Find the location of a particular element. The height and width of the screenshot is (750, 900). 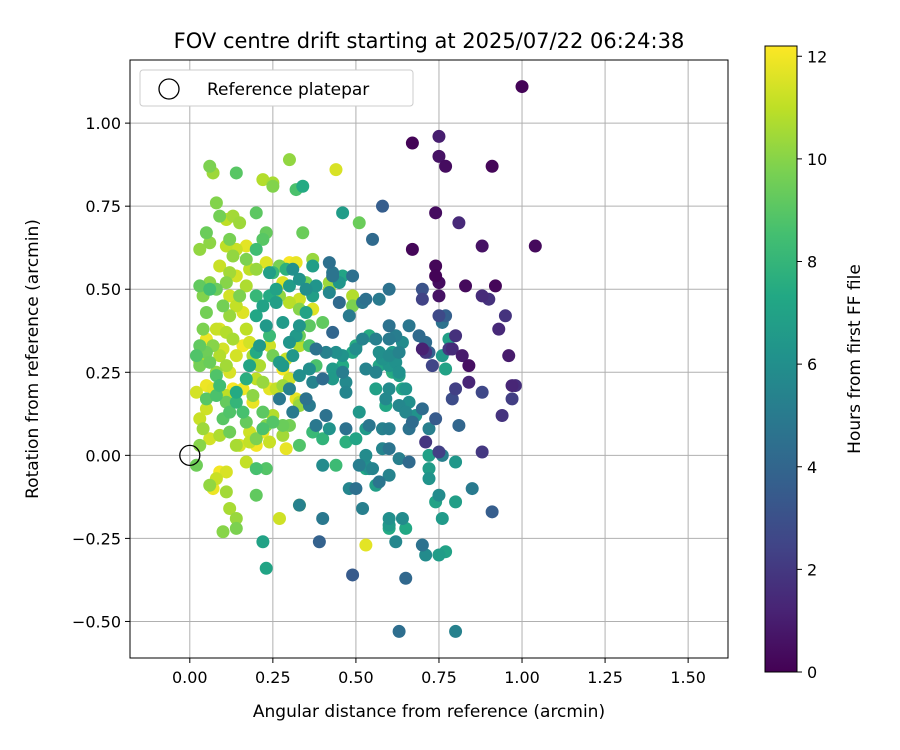

x-tick-label: 0.25 is located at coordinates (273, 677).